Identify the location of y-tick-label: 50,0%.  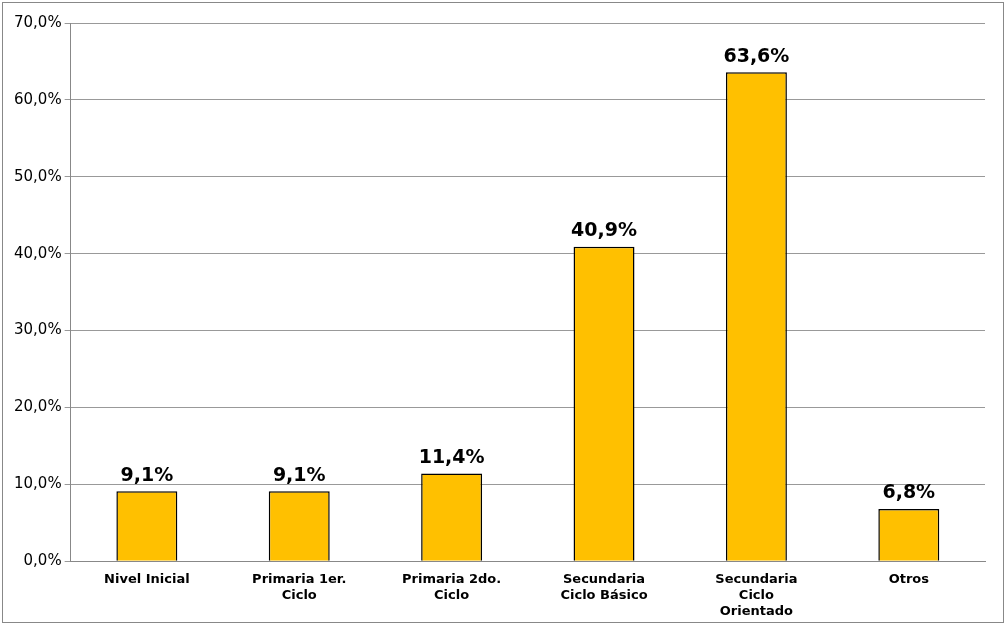
(38, 175).